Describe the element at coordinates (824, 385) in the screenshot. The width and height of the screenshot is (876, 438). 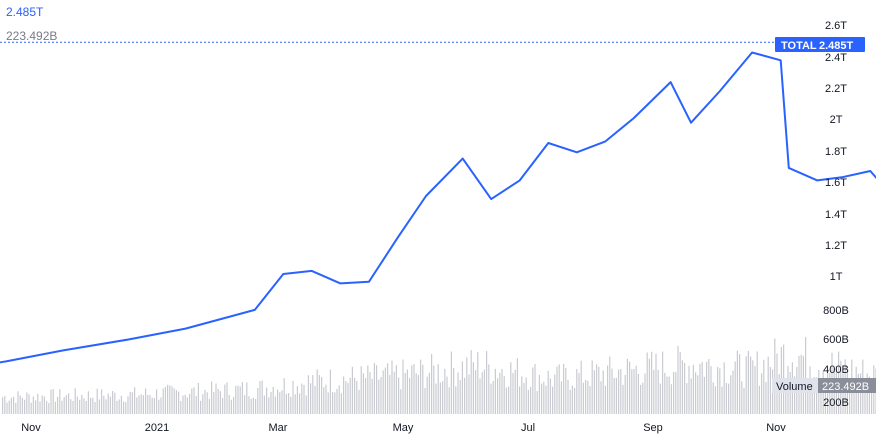
I see `volume-badge: Volume 223.492B` at that location.